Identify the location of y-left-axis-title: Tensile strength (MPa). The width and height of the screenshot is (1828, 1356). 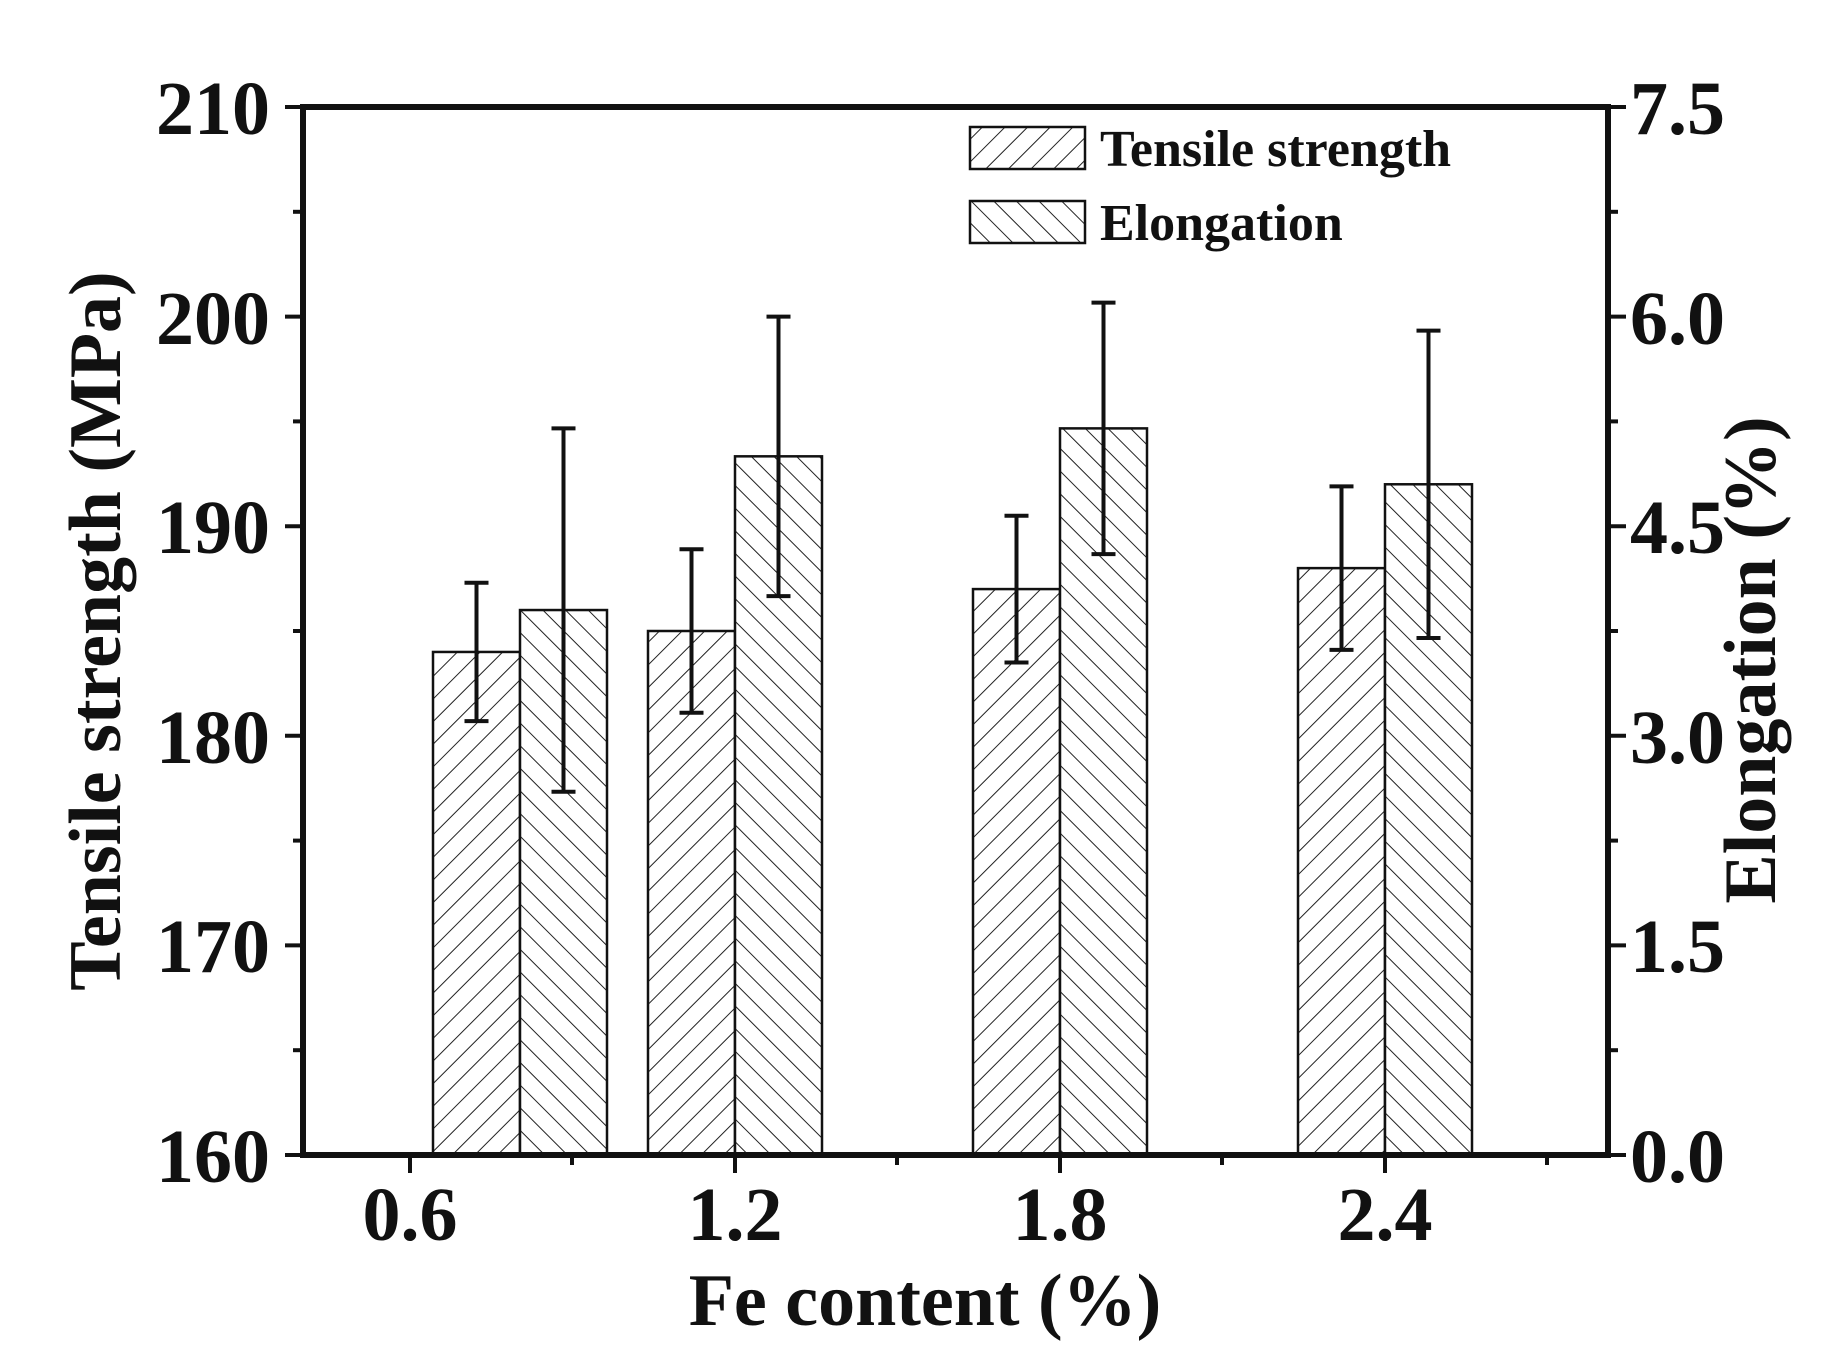
(96, 630).